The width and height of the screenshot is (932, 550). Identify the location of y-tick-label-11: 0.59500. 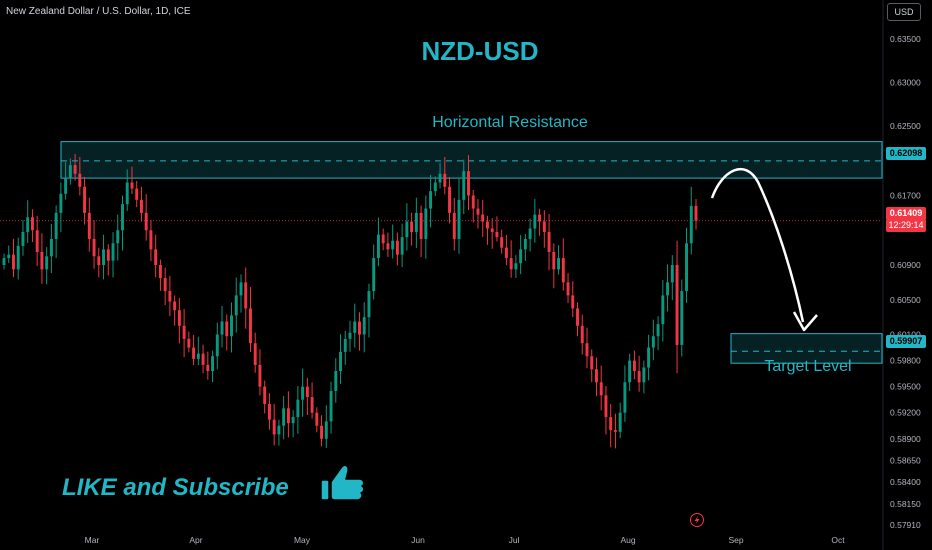
(905, 387).